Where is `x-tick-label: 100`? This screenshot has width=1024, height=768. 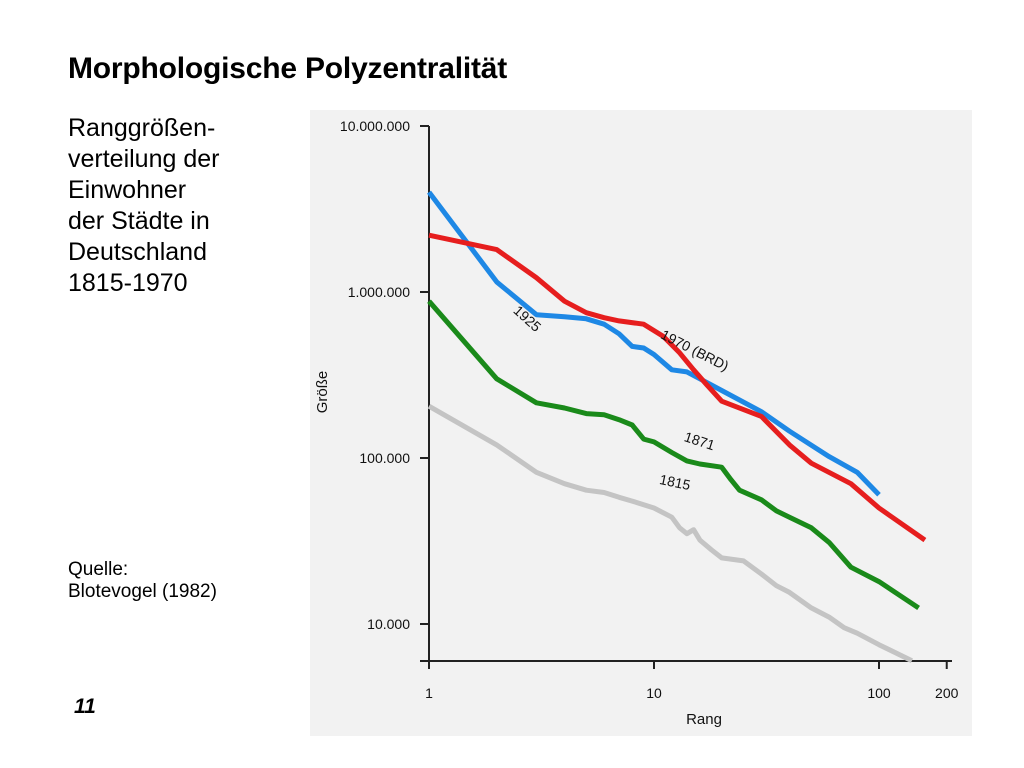
x-tick-label: 100 is located at coordinates (879, 693).